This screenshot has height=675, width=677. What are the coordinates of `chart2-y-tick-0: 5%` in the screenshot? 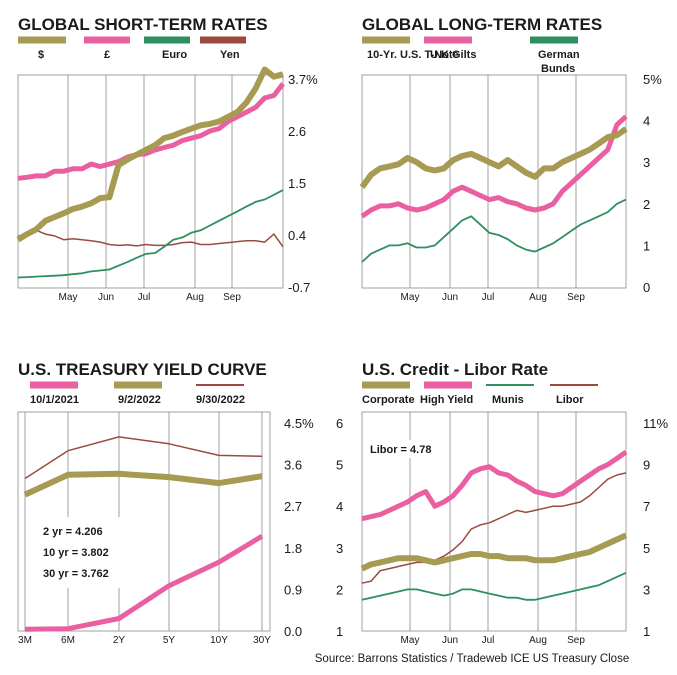 It's located at (652, 79).